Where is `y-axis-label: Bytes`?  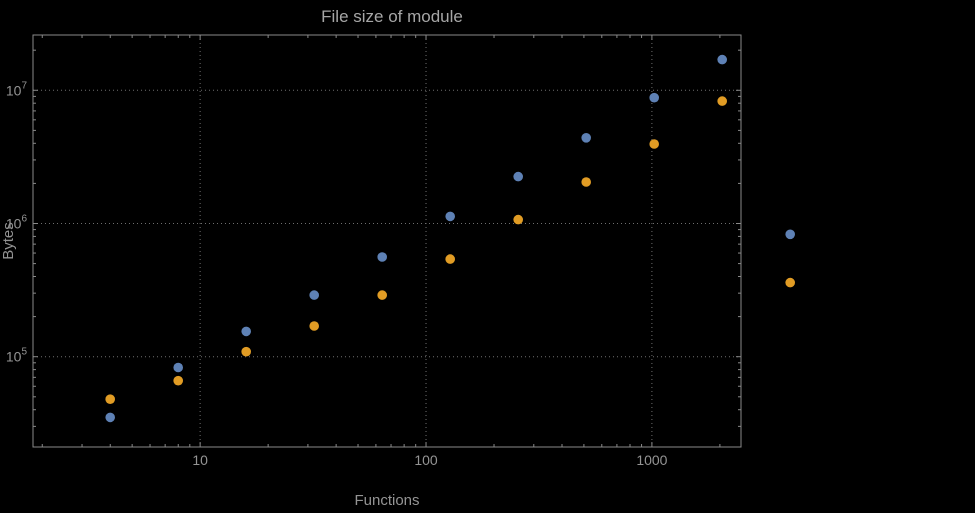 y-axis-label: Bytes is located at coordinates (8, 241).